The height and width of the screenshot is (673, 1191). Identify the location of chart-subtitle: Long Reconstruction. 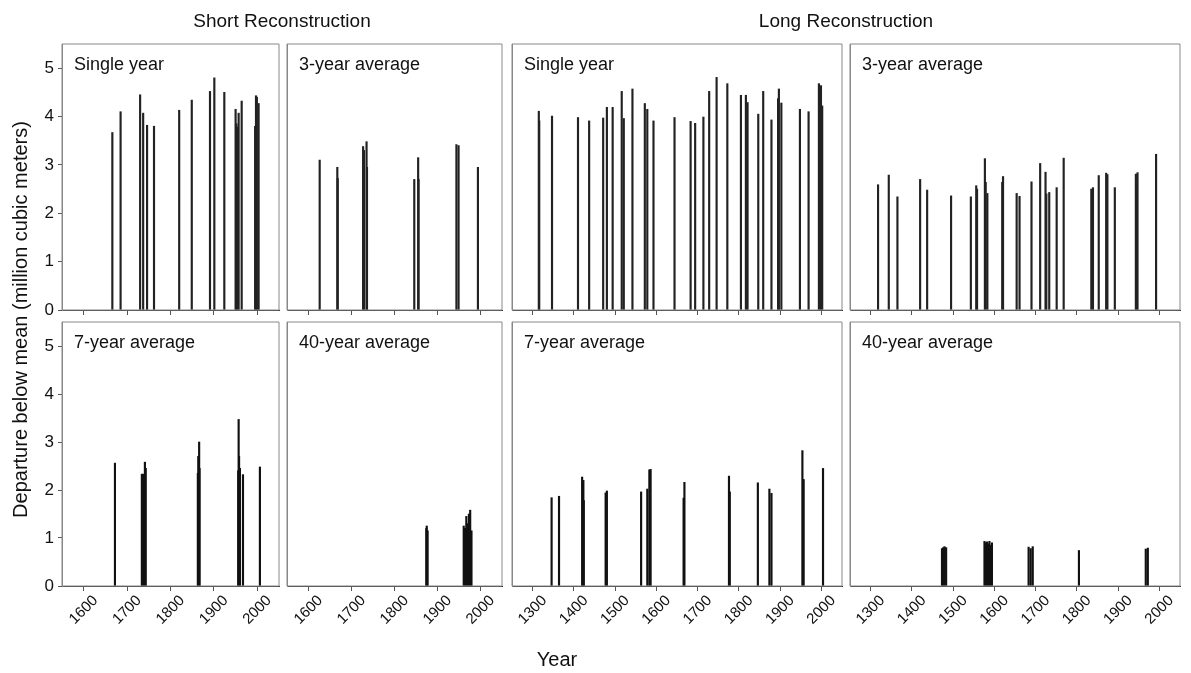
(846, 21).